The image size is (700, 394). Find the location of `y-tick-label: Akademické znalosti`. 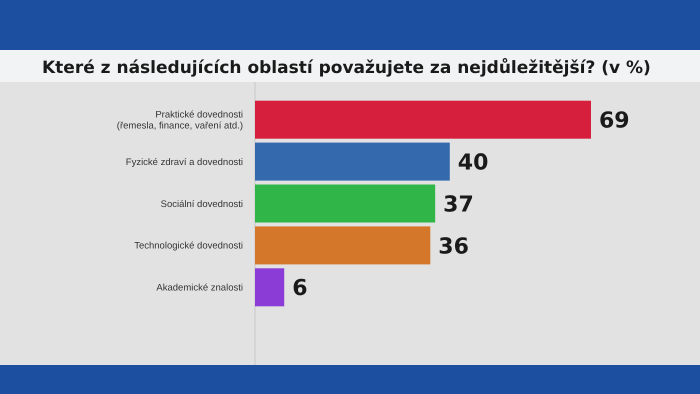

y-tick-label: Akademické znalosti is located at coordinates (199, 288).